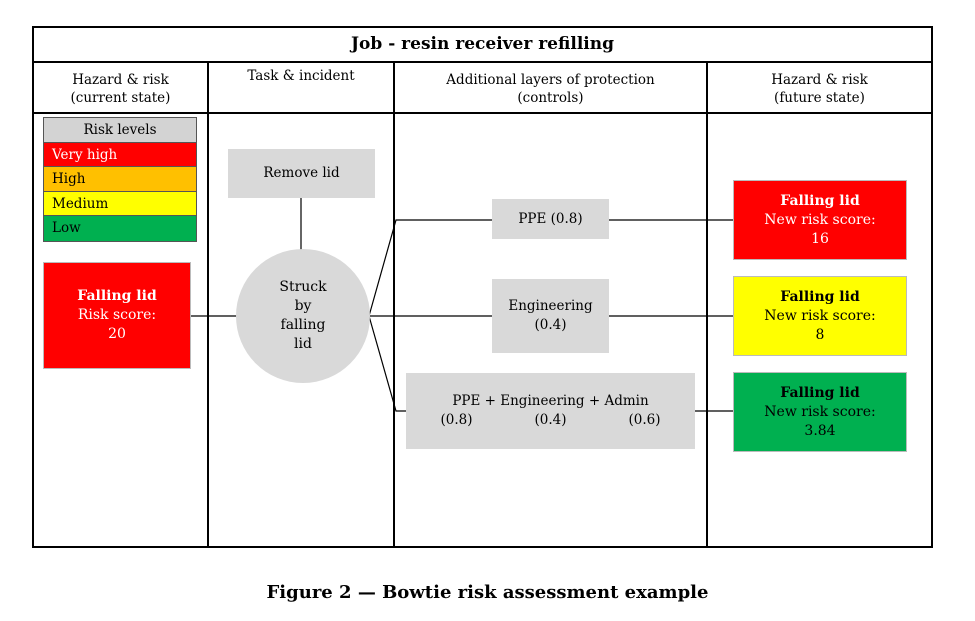 Image resolution: width=975 pixels, height=621 pixels. What do you see at coordinates (820, 334) in the screenshot?
I see `risk-score: 8` at bounding box center [820, 334].